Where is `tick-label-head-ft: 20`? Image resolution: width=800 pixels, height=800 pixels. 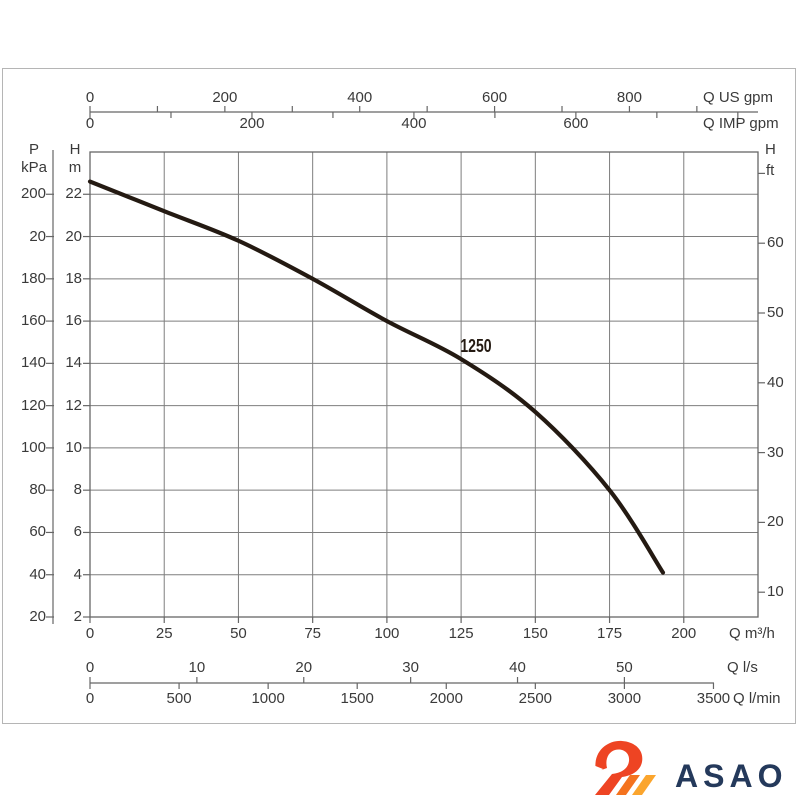
tick-label-head-ft: 20 is located at coordinates (775, 522).